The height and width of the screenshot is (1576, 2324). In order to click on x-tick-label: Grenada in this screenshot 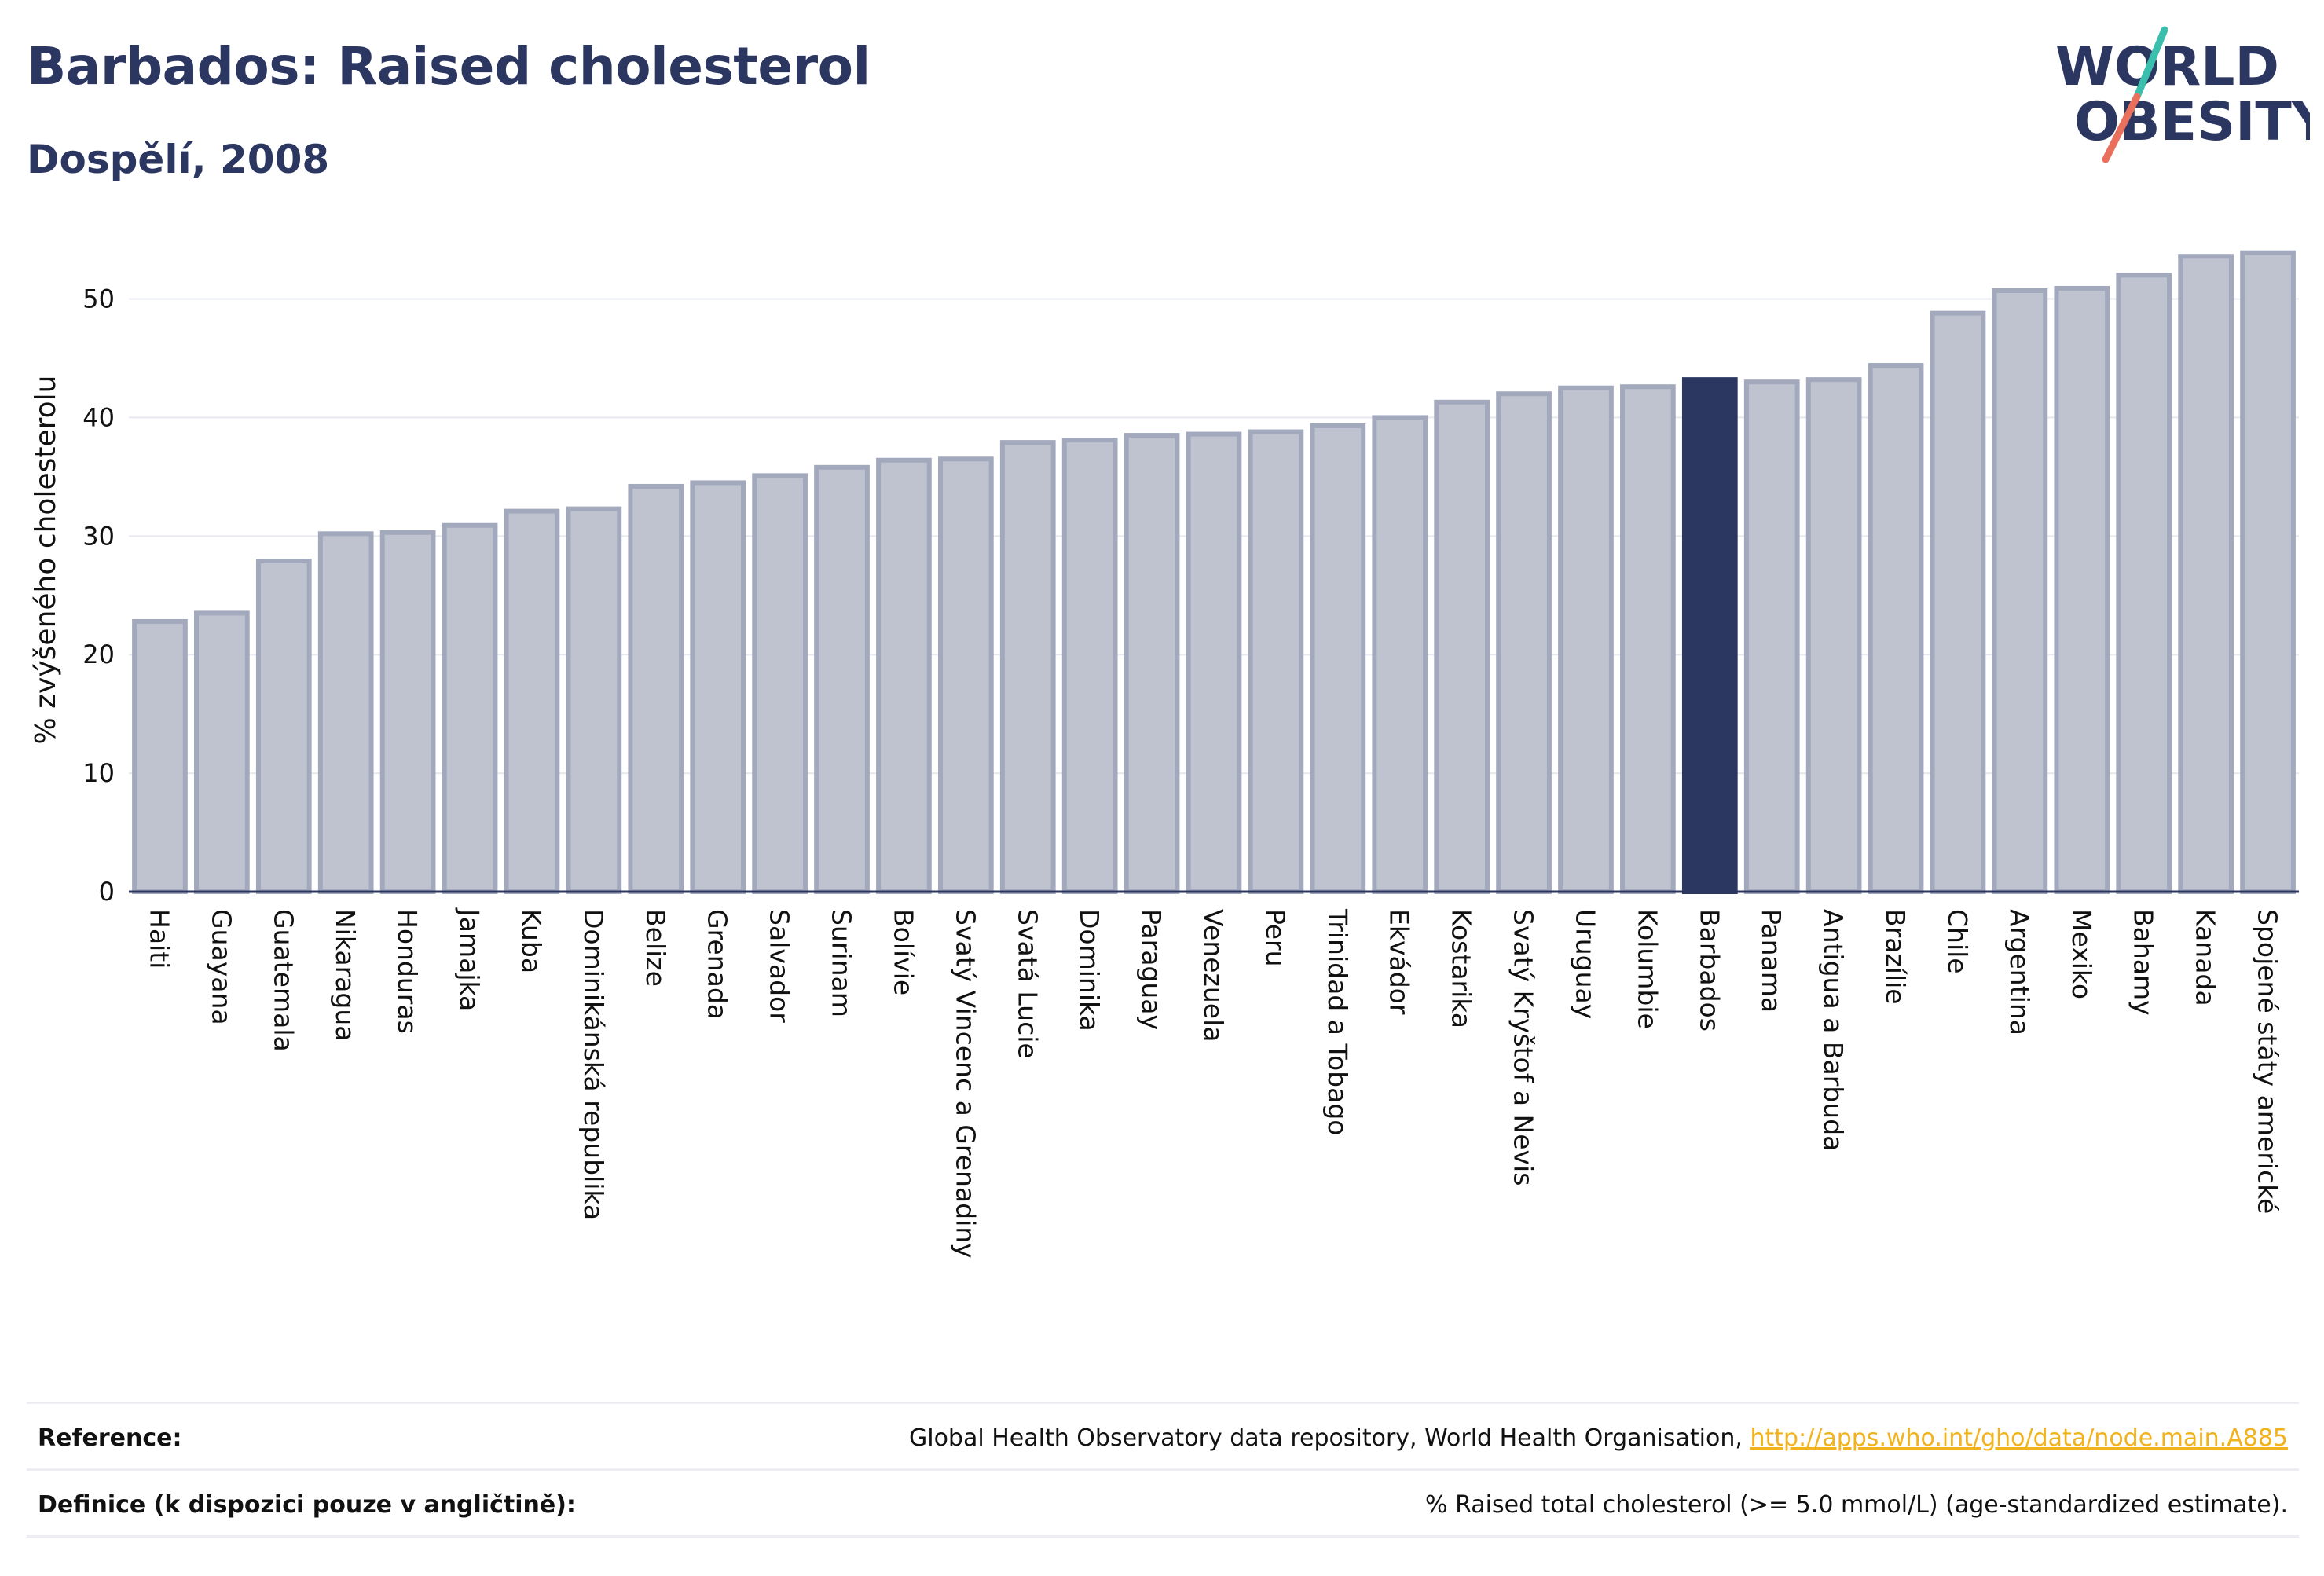, I will do `click(717, 964)`.